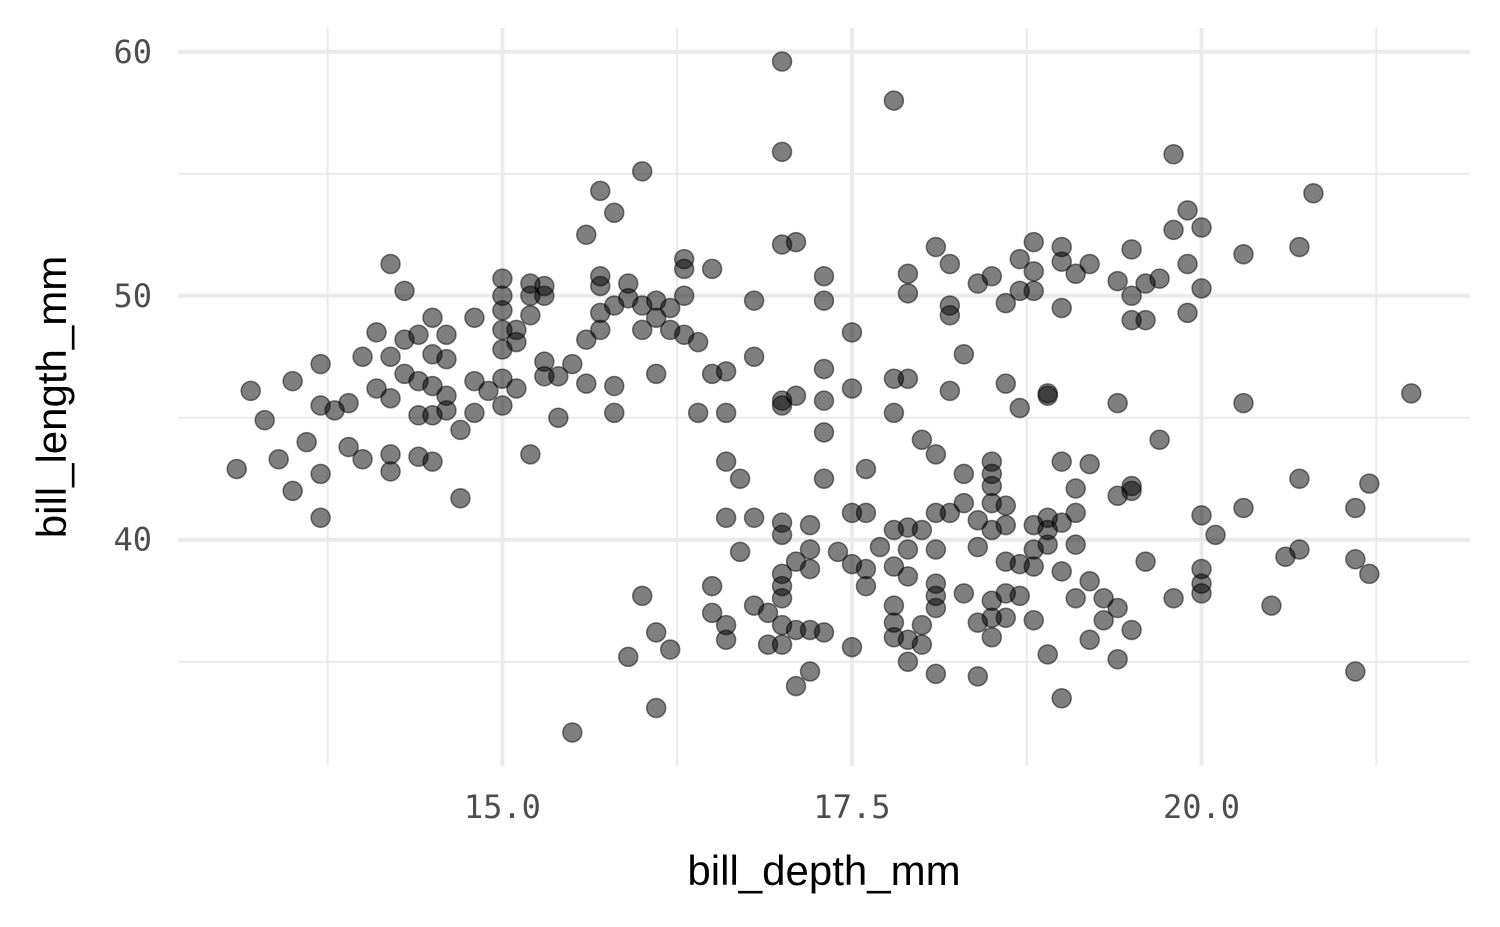 Image resolution: width=1500 pixels, height=927 pixels. I want to click on x-tick-label: 17.5, so click(851, 807).